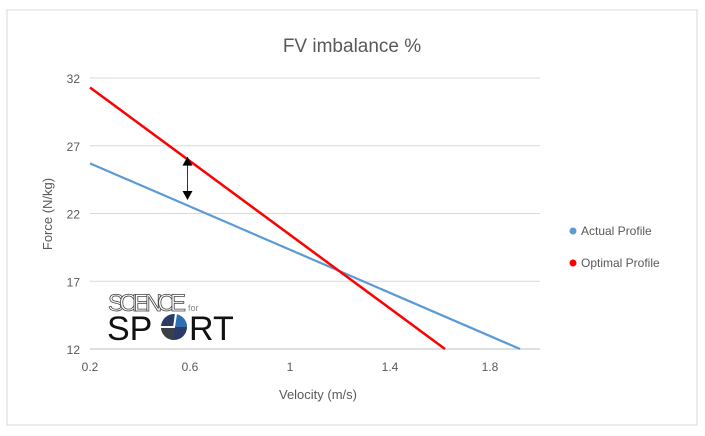 The width and height of the screenshot is (705, 436). Describe the element at coordinates (47, 214) in the screenshot. I see `y-axis-label: Force (N/kg)` at that location.